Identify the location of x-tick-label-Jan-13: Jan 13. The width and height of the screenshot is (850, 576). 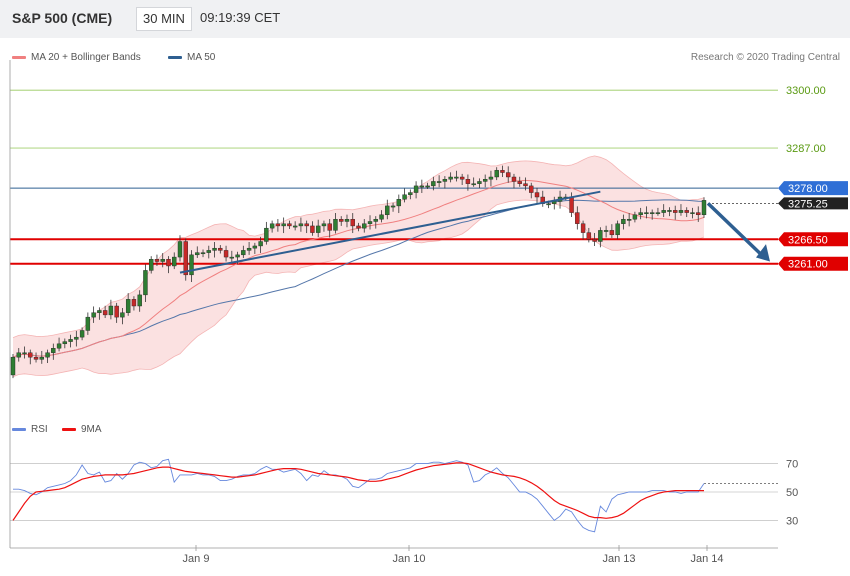
(618, 559).